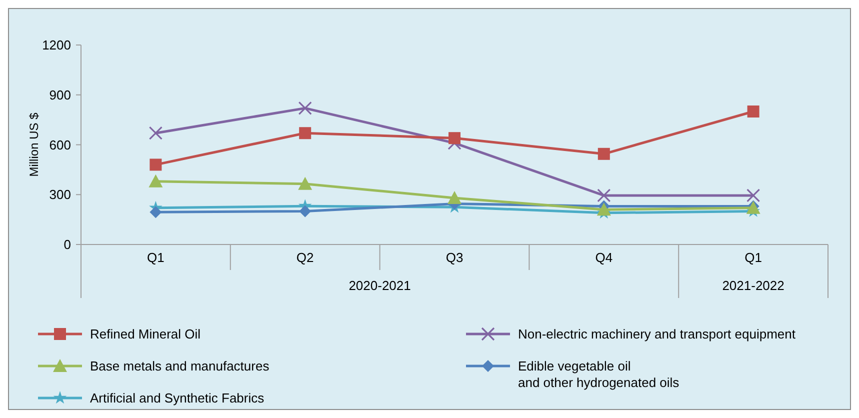  Describe the element at coordinates (145, 334) in the screenshot. I see `legend-label: Refined Mineral Oil` at that location.